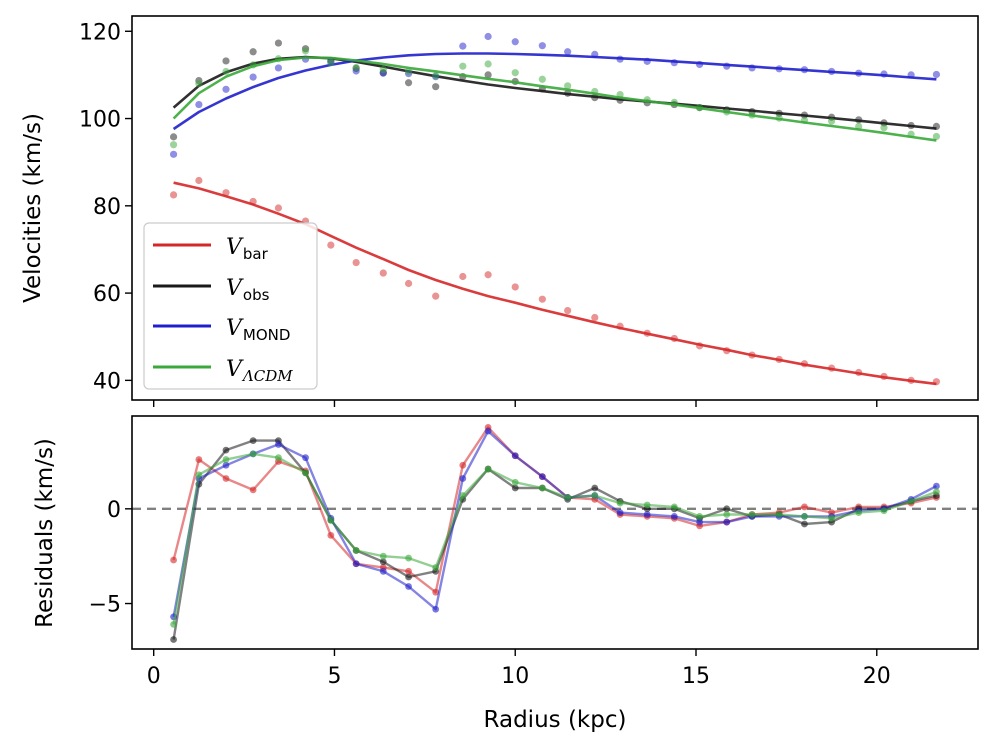  What do you see at coordinates (107, 207) in the screenshot?
I see `y-tick-label: 80` at bounding box center [107, 207].